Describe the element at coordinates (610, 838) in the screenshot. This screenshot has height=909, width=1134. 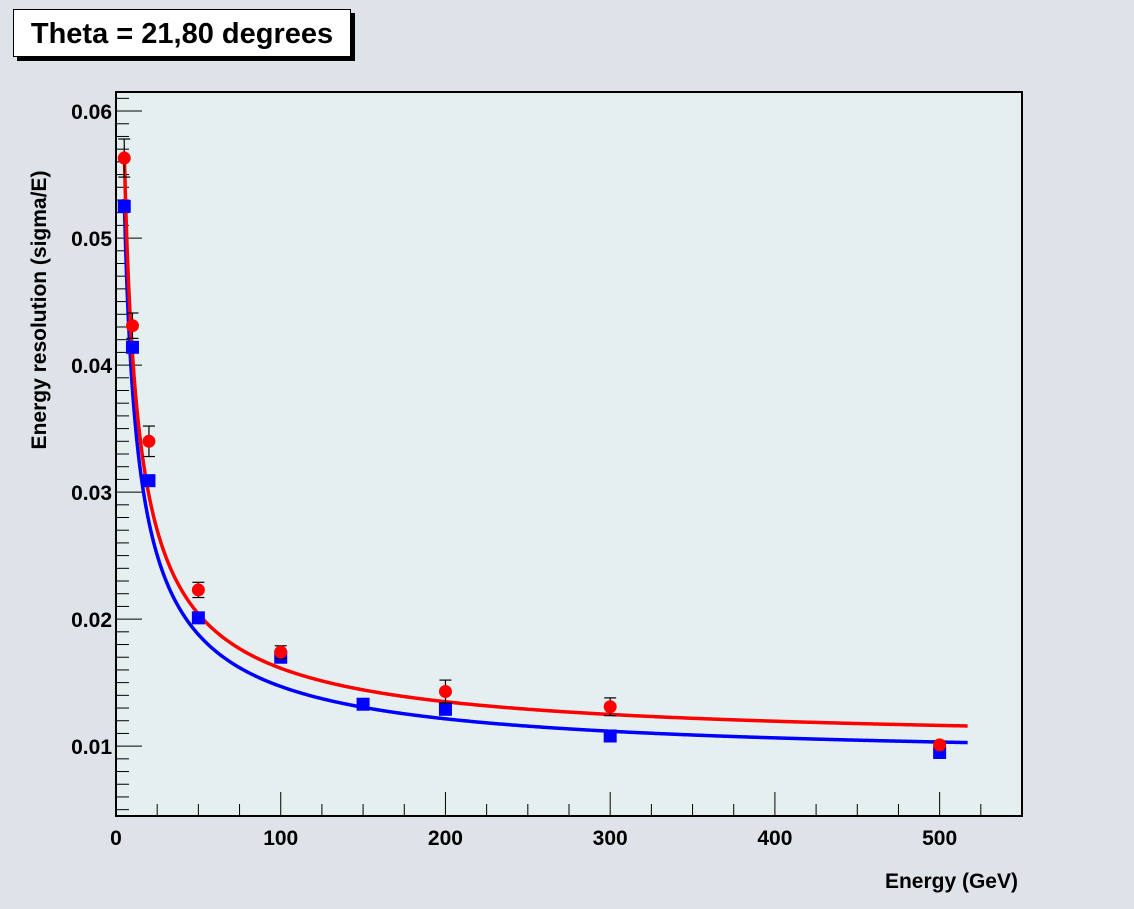
I see `x-tick-label: 300` at that location.